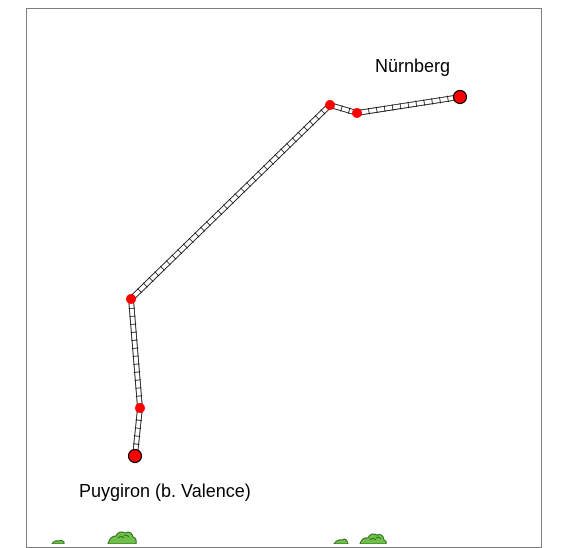  Describe the element at coordinates (135, 456) in the screenshot. I see `station-marker-start` at that location.